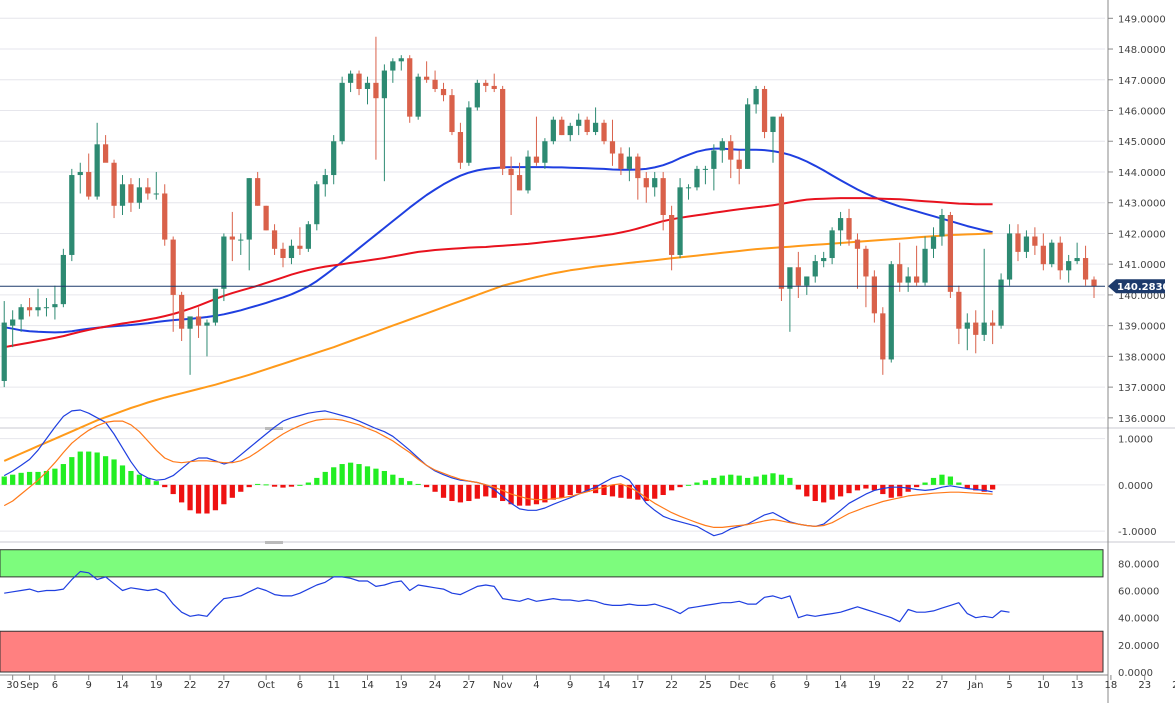 The height and width of the screenshot is (707, 1175). What do you see at coordinates (1144, 685) in the screenshot?
I see `time-tick-label: 23` at bounding box center [1144, 685].